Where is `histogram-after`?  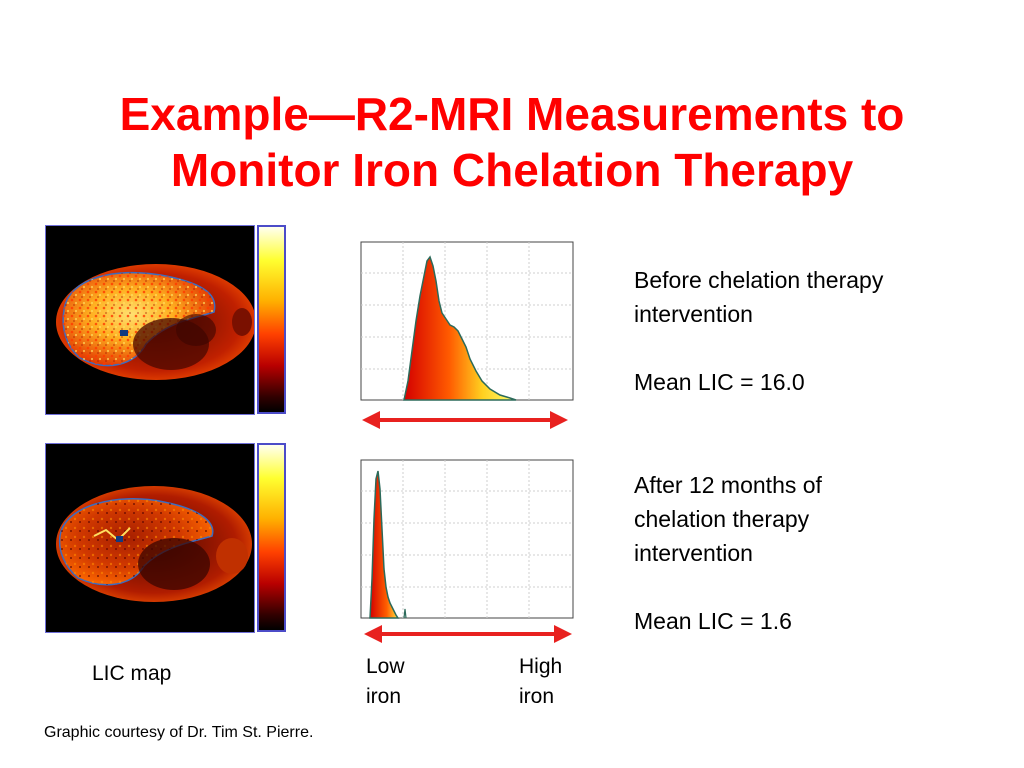
histogram-after is located at coordinates (467, 539).